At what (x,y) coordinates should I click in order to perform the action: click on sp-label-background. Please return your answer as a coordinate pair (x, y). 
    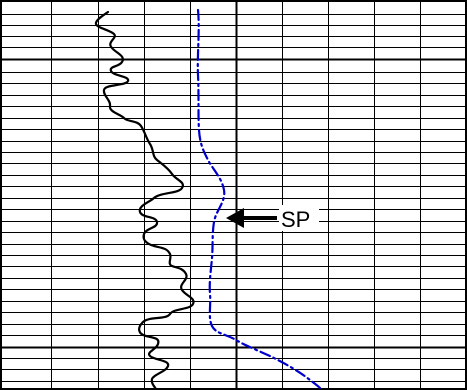
    Looking at the image, I should click on (299, 218).